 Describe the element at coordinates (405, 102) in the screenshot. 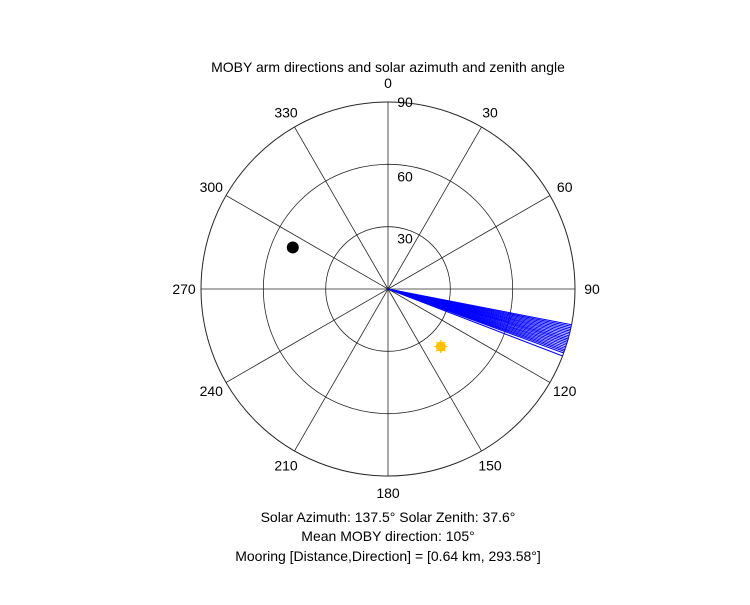

I see `radial-tick-label: 90` at that location.